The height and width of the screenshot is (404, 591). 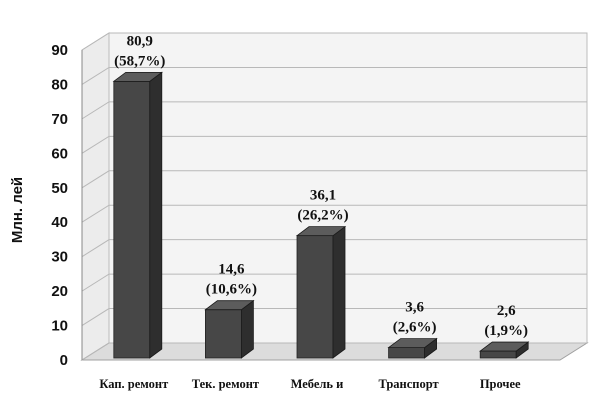 What do you see at coordinates (59, 205) in the screenshot?
I see `y-axis-ticks: 0 10 20 30 40 50 60 70 80 90` at bounding box center [59, 205].